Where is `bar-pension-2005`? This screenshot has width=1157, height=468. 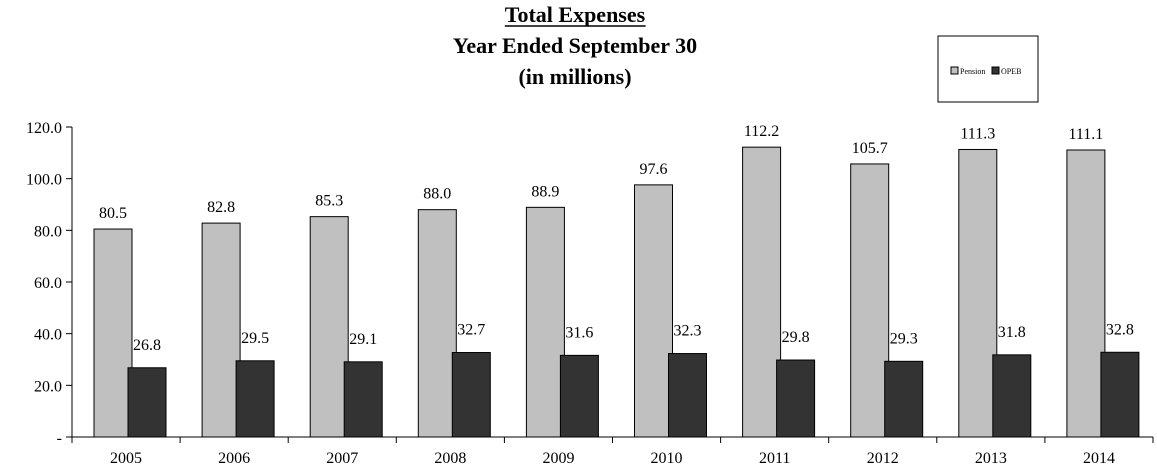 bar-pension-2005 is located at coordinates (113, 333).